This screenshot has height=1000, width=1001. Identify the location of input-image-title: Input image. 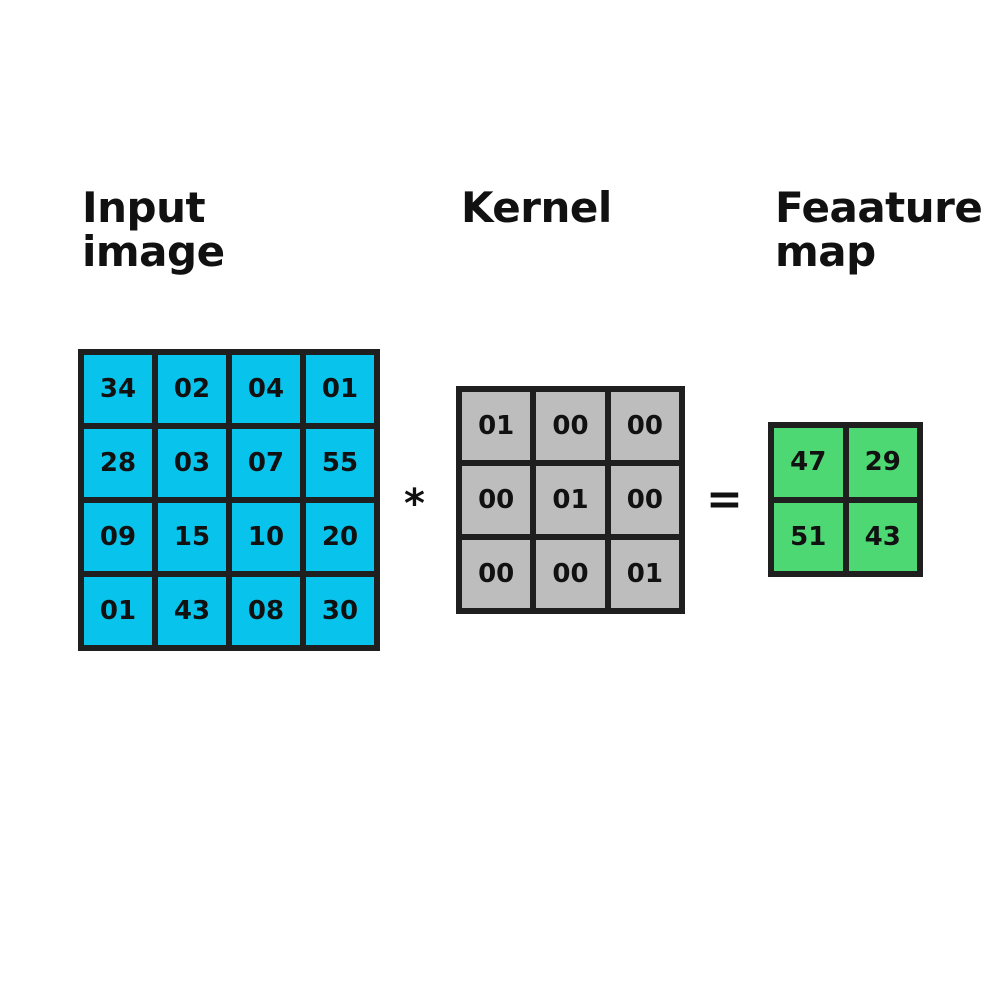
(153, 230).